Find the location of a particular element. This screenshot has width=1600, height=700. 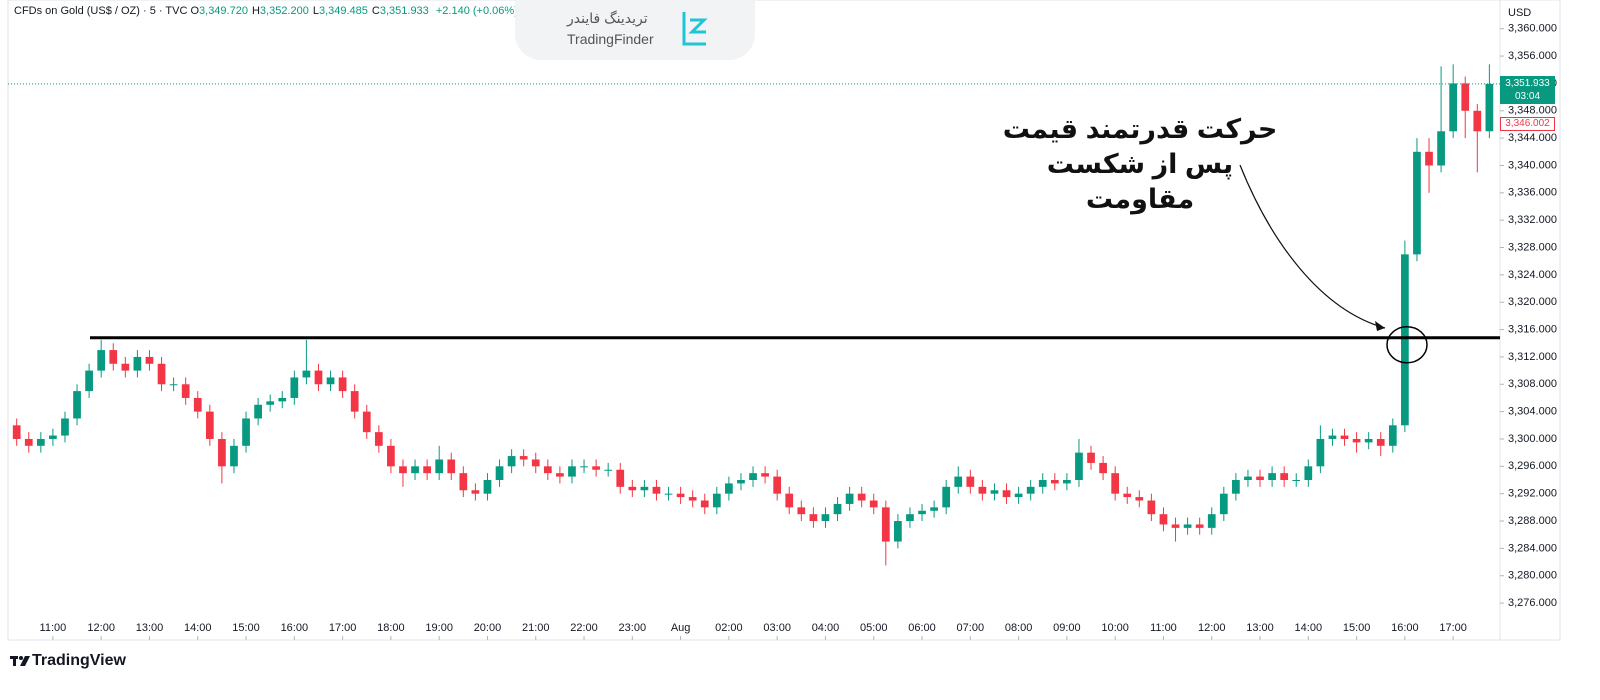

x-tick-label: 10:00 is located at coordinates (1115, 628).